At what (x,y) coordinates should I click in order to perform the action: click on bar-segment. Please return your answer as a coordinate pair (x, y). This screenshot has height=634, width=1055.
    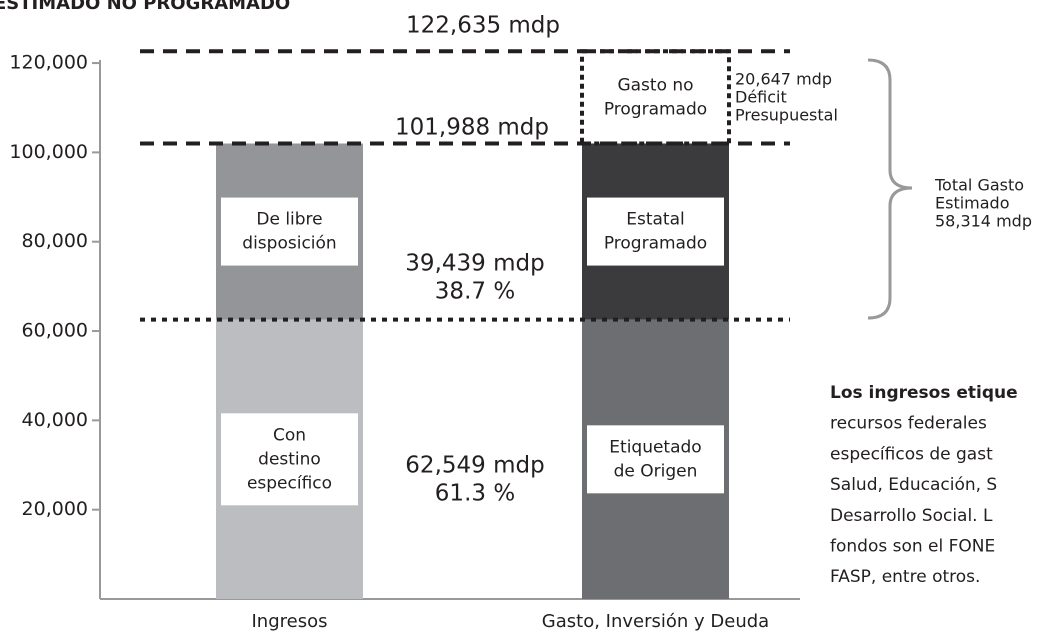
    Looking at the image, I should click on (655, 97).